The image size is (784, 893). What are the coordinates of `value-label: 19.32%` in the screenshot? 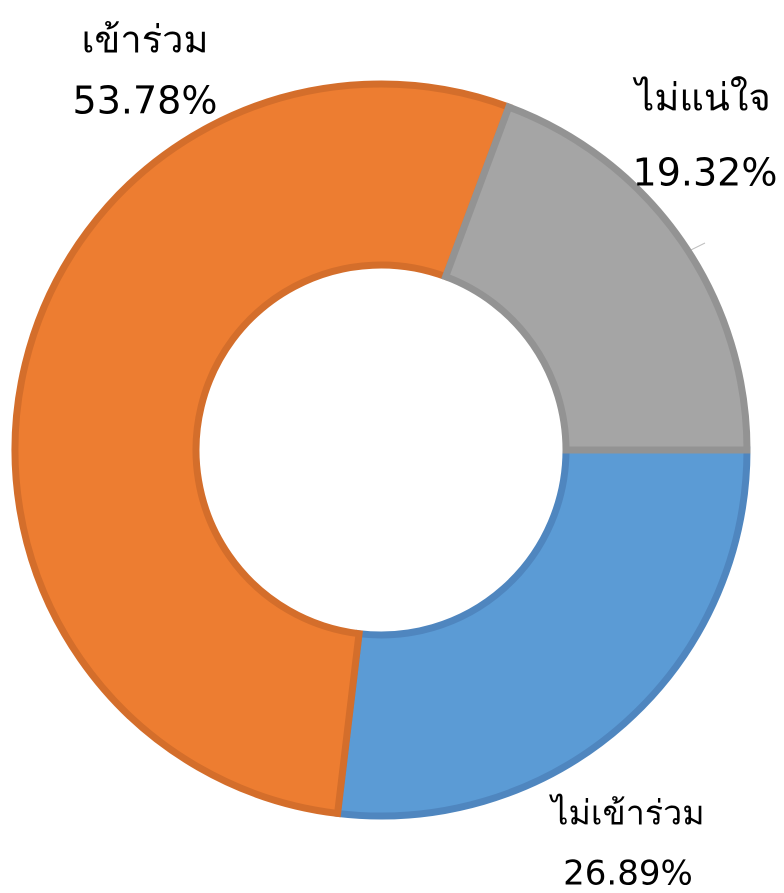 It's located at (705, 173).